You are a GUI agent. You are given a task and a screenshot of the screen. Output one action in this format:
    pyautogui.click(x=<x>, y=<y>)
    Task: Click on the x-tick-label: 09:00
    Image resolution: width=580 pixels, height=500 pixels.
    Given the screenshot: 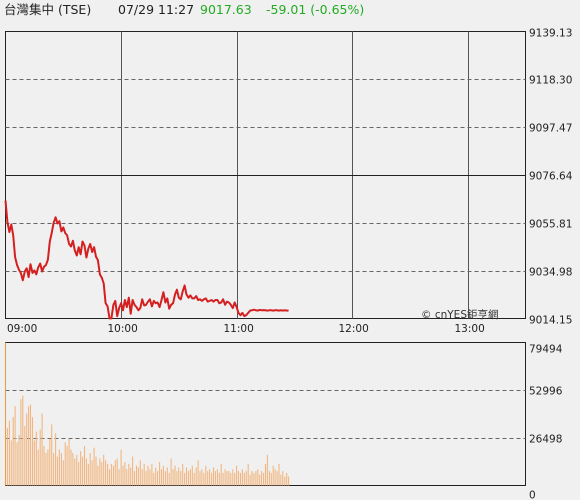 What is the action you would take?
    pyautogui.click(x=22, y=329)
    